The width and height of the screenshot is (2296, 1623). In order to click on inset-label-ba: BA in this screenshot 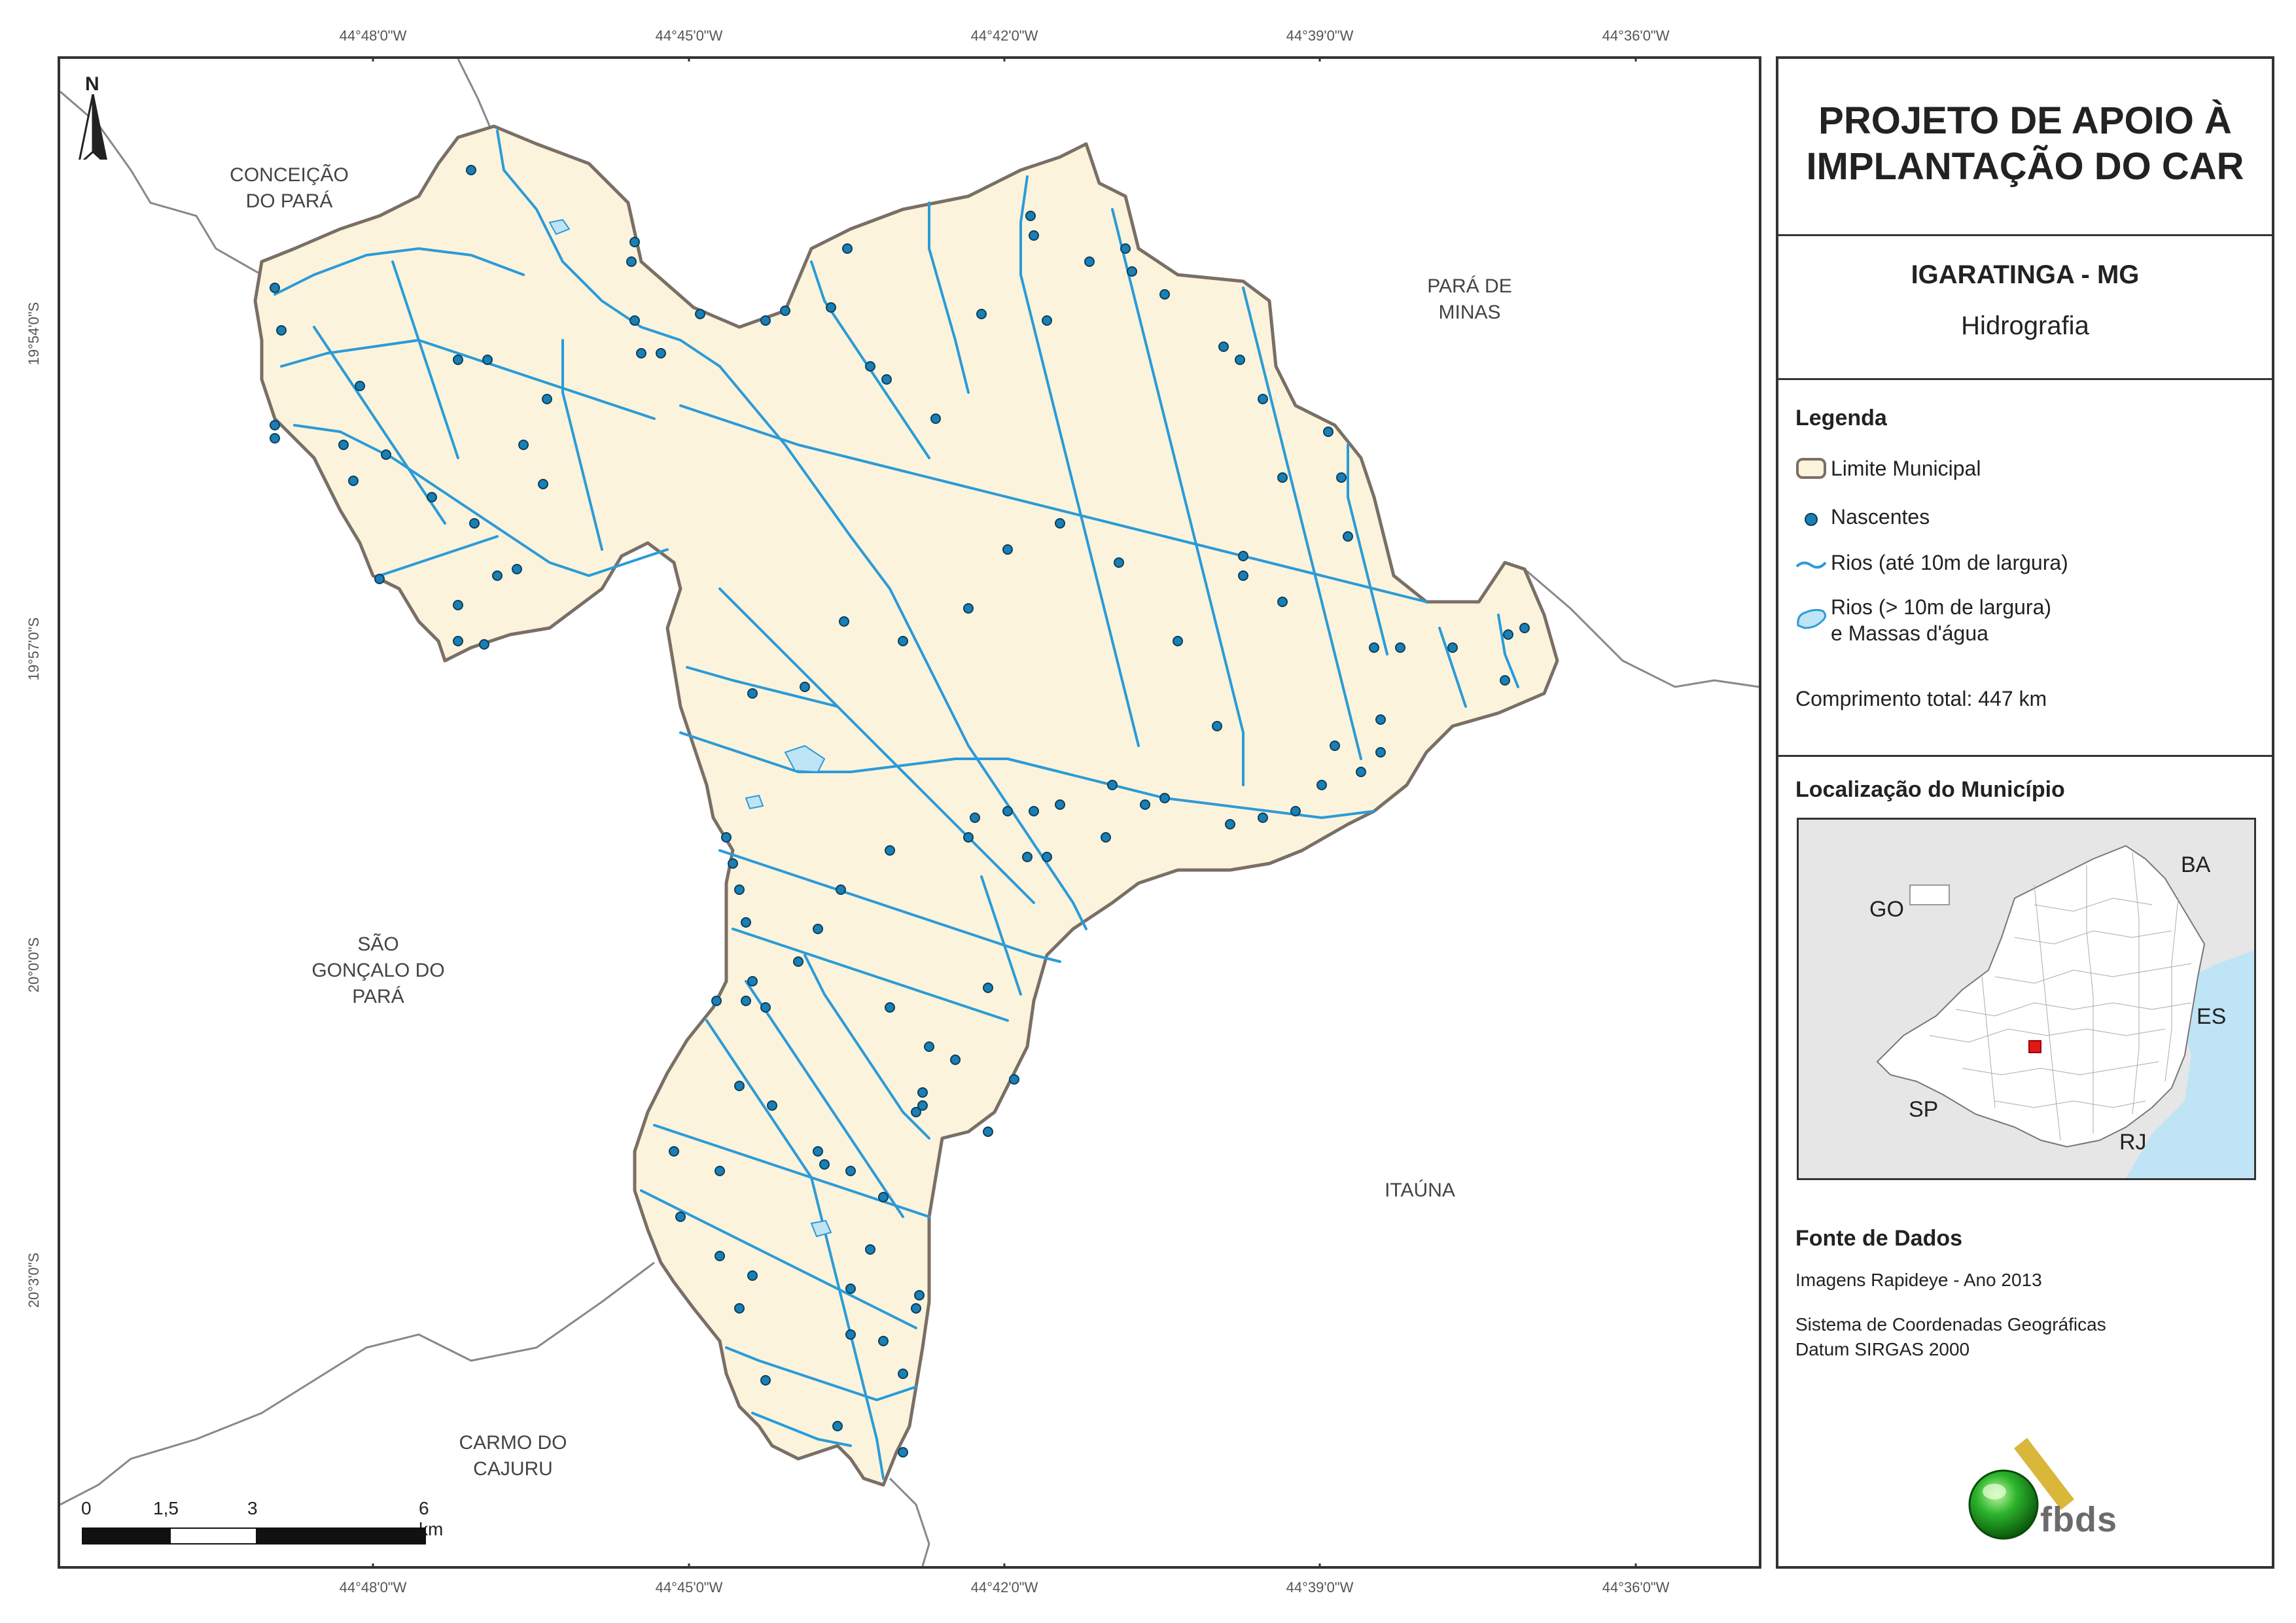, I will do `click(2196, 865)`.